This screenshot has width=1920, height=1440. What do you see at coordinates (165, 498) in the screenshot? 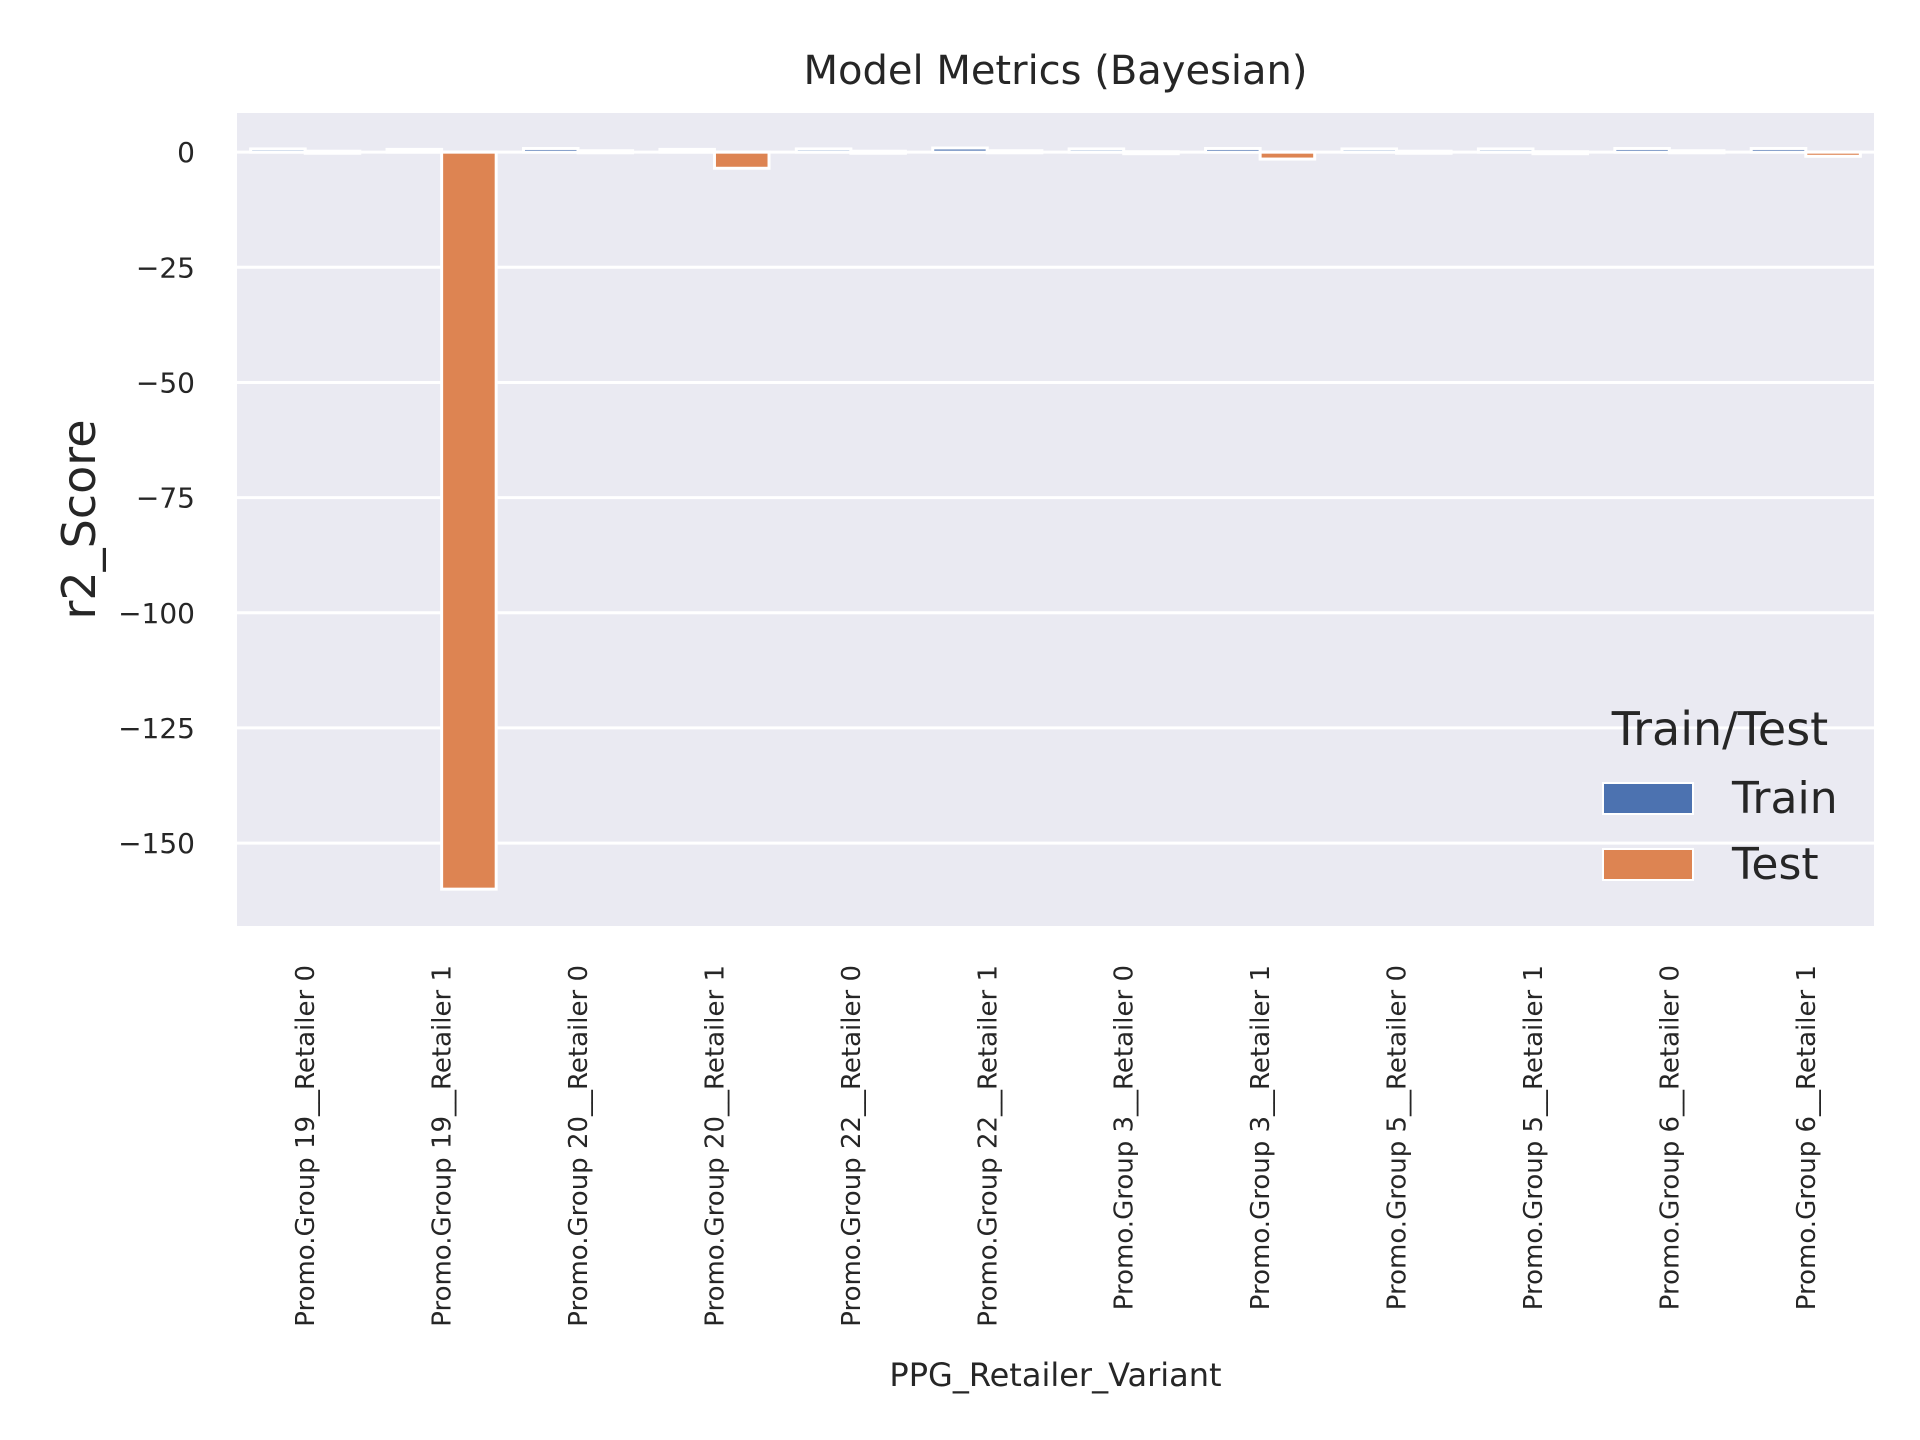
I see `y-tick-label: −75` at bounding box center [165, 498].